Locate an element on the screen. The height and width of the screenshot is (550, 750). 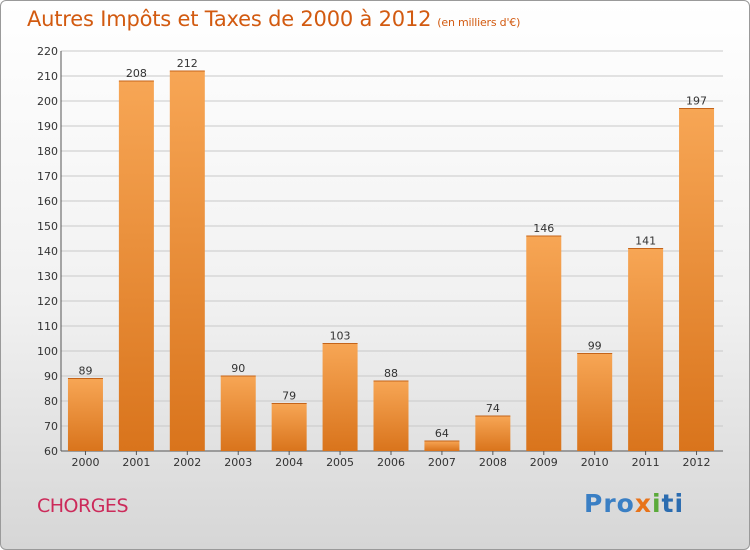
y-tick-label: 90 is located at coordinates (51, 376).